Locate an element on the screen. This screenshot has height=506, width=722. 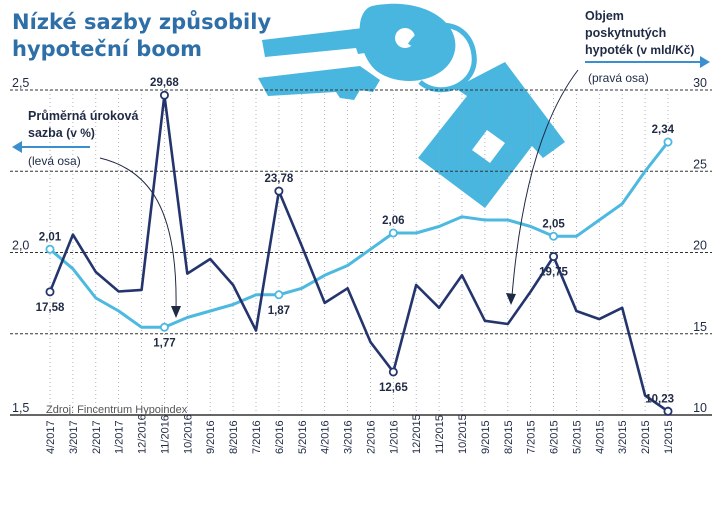
x-axis-category-label: 9/2016 is located at coordinates (211, 437).